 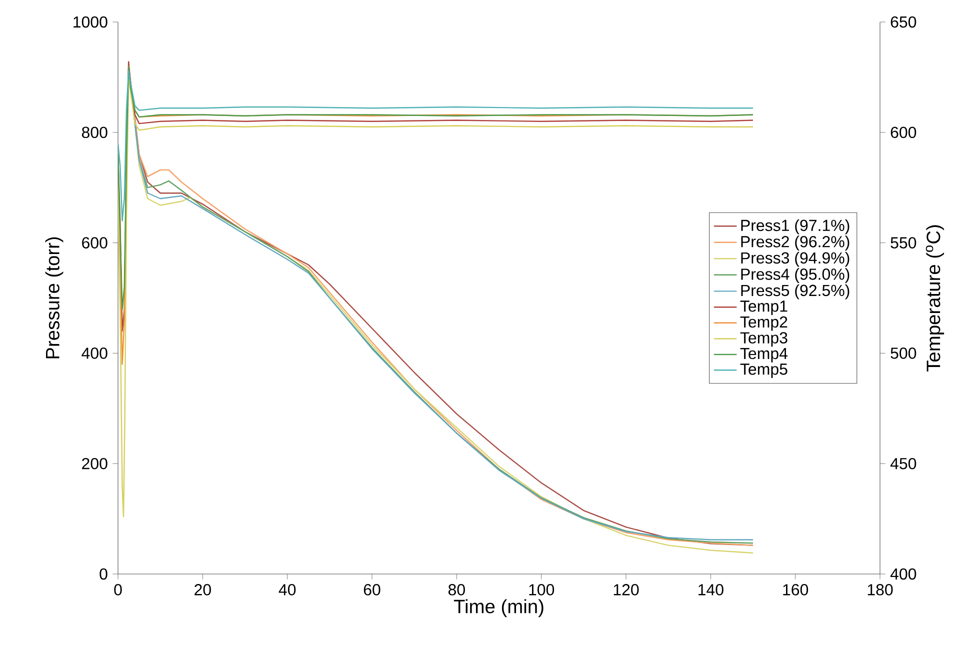 What do you see at coordinates (95, 132) in the screenshot?
I see `y-tick-label: 800` at bounding box center [95, 132].